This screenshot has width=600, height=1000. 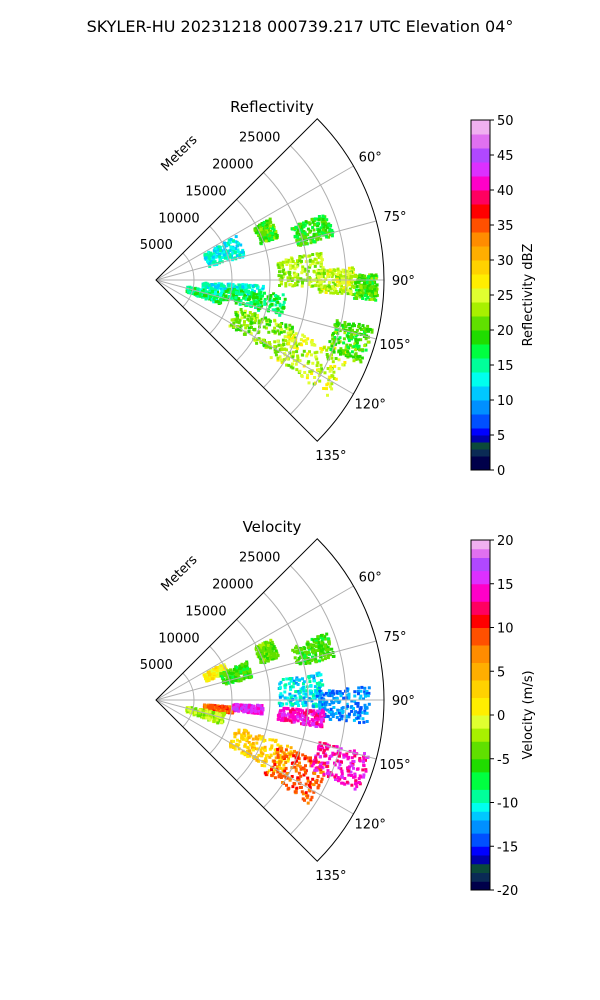 What do you see at coordinates (178, 218) in the screenshot?
I see `r-tick-label: 10000` at bounding box center [178, 218].